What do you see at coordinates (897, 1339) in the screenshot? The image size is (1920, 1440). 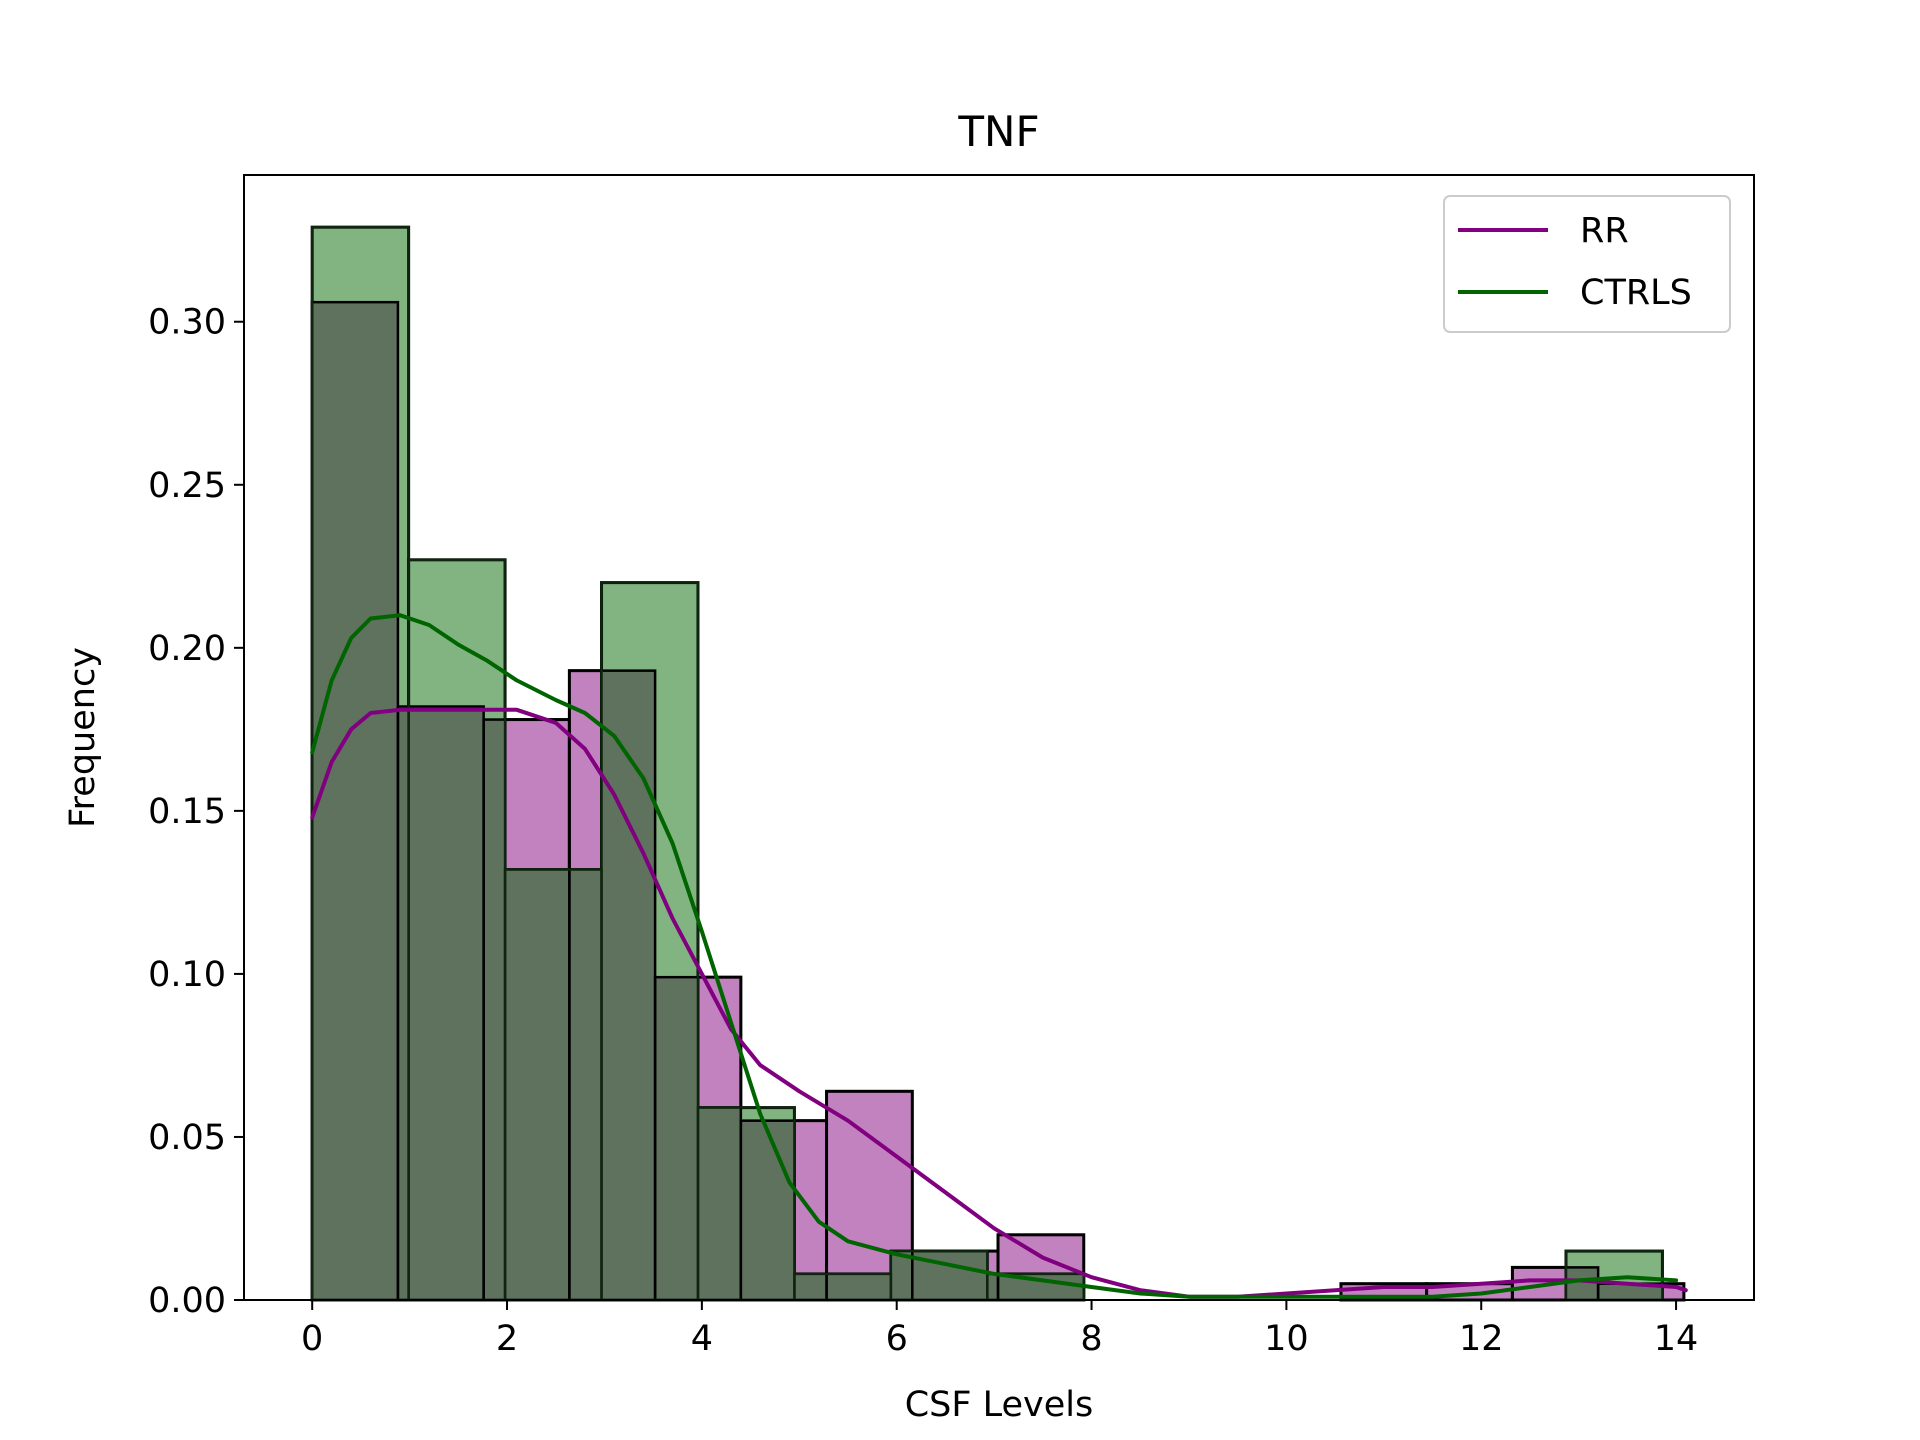 I see `x-tick-label: 6` at bounding box center [897, 1339].